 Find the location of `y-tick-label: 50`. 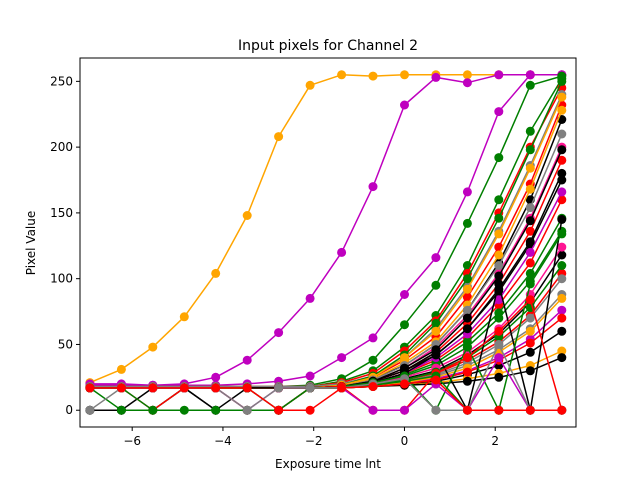

y-tick-label: 50 is located at coordinates (65, 344).